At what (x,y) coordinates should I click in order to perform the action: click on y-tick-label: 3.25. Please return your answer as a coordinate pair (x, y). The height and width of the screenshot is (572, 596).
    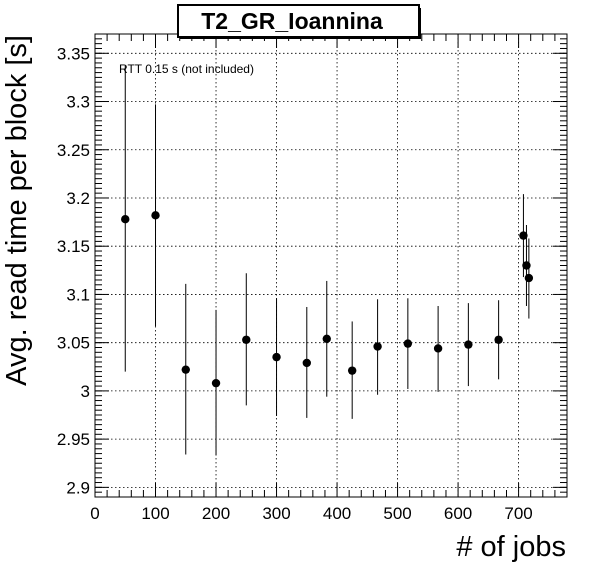
    Looking at the image, I should click on (73, 150).